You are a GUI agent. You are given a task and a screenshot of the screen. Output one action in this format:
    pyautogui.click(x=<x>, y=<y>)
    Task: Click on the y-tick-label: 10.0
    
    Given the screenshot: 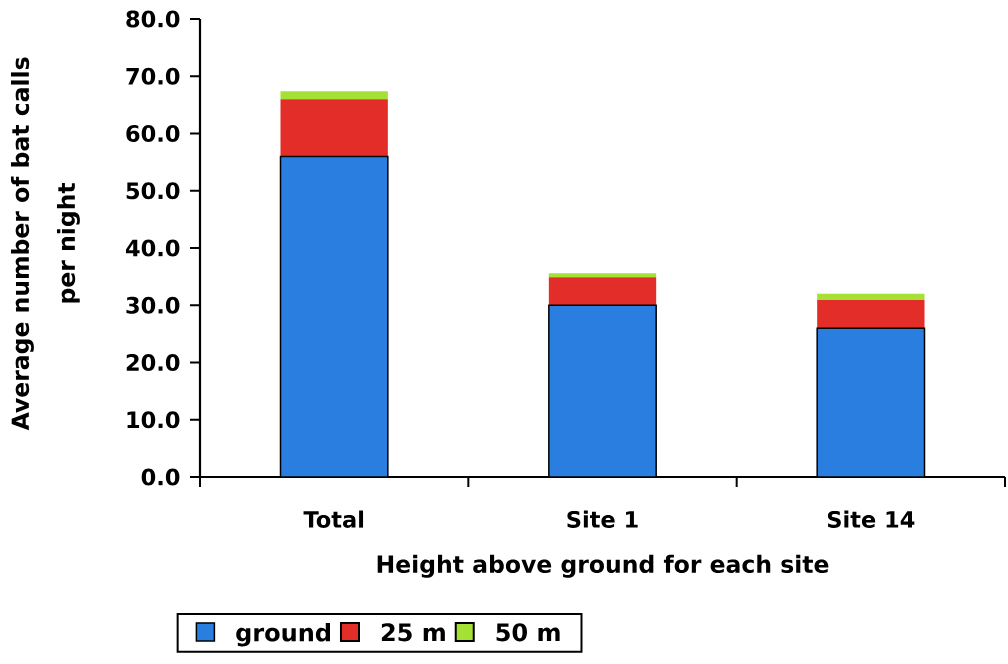 What is the action you would take?
    pyautogui.click(x=153, y=420)
    